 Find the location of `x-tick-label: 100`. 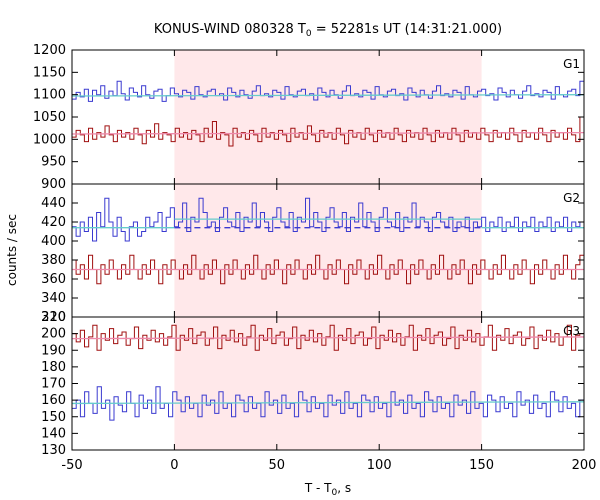

x-tick-label: 100 is located at coordinates (379, 465).